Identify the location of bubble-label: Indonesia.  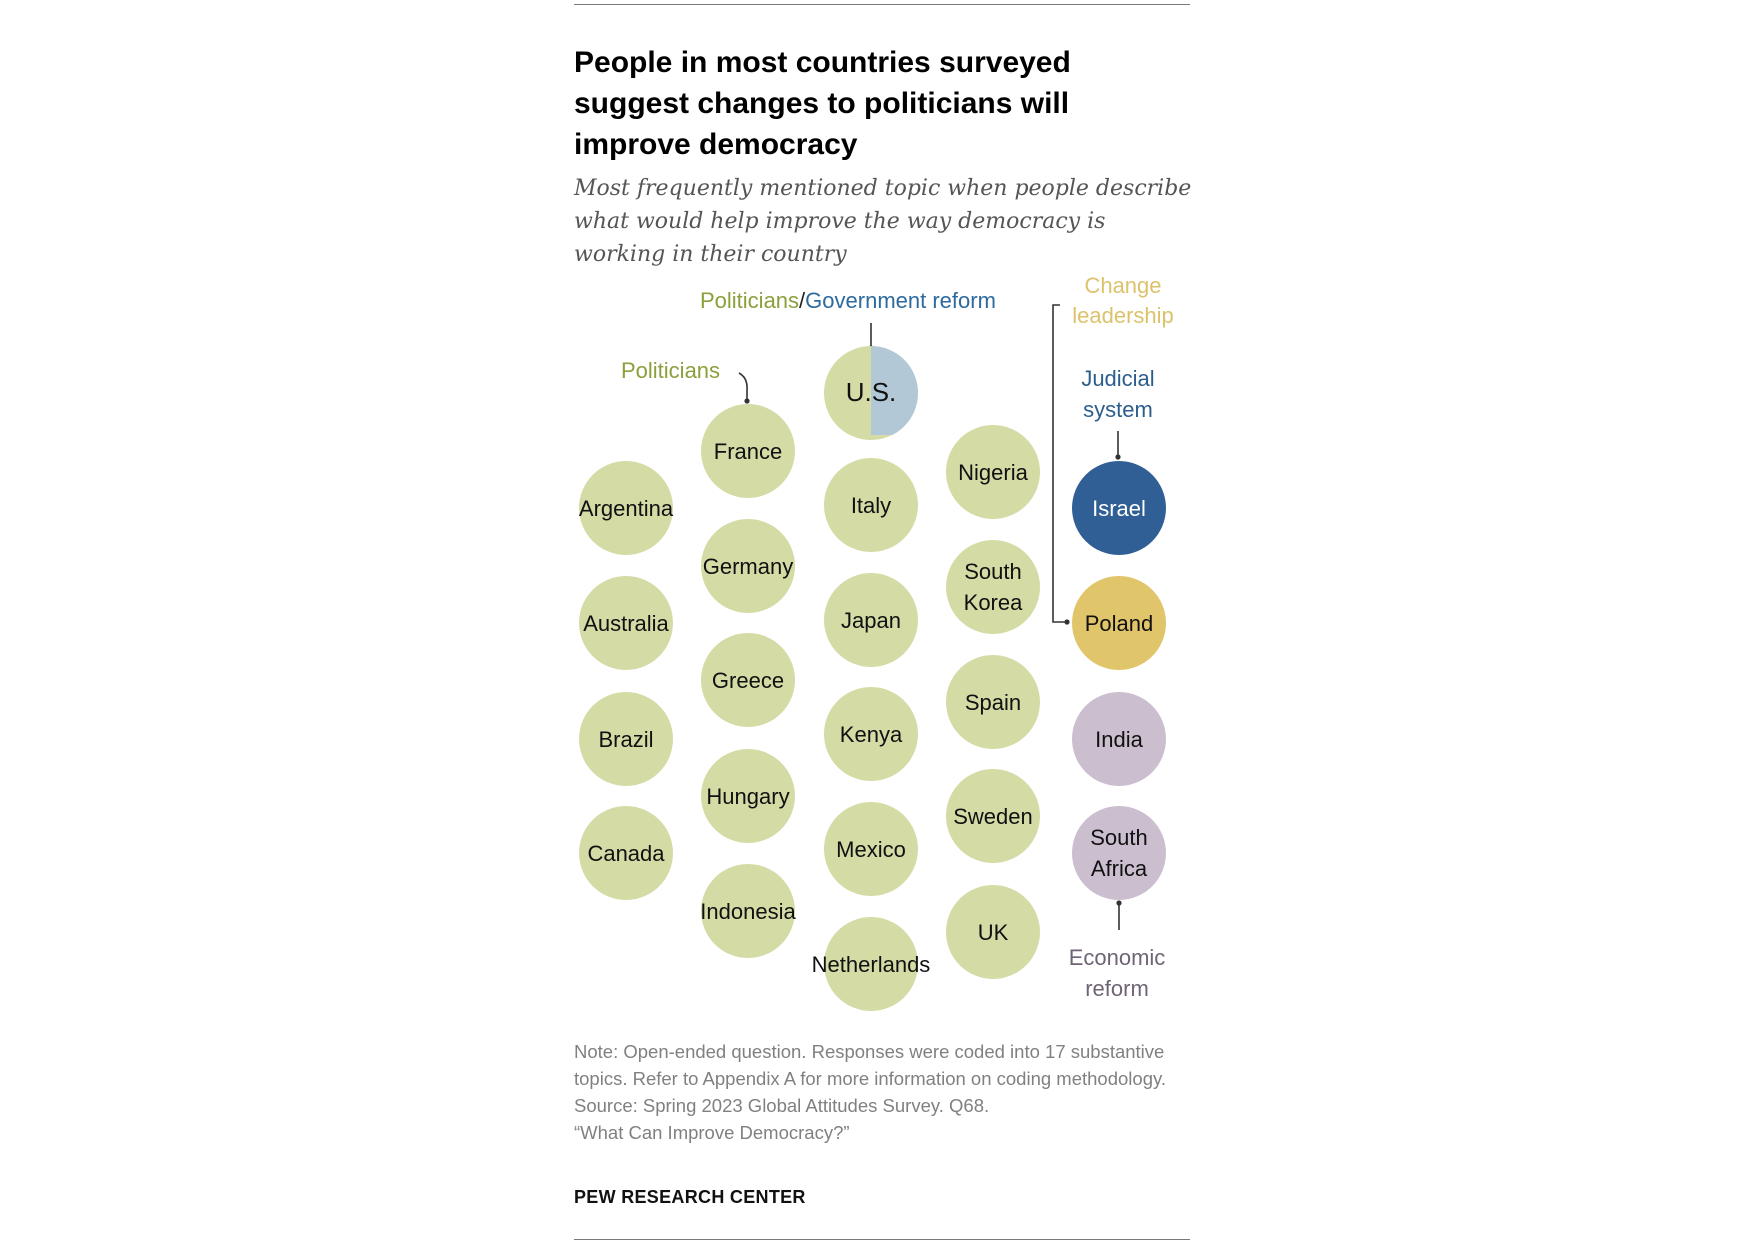
(748, 911).